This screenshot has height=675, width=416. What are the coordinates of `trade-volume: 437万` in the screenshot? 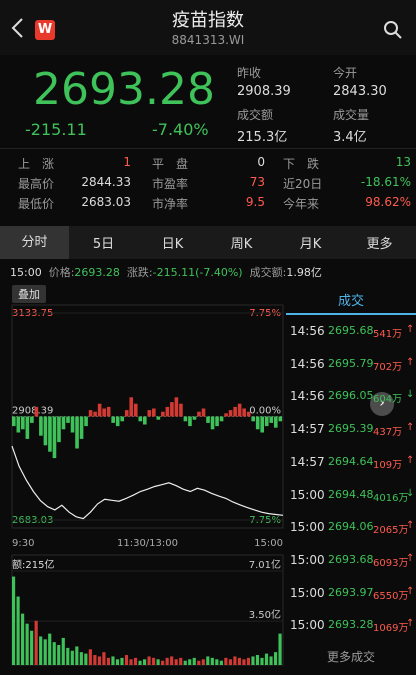 It's located at (388, 433).